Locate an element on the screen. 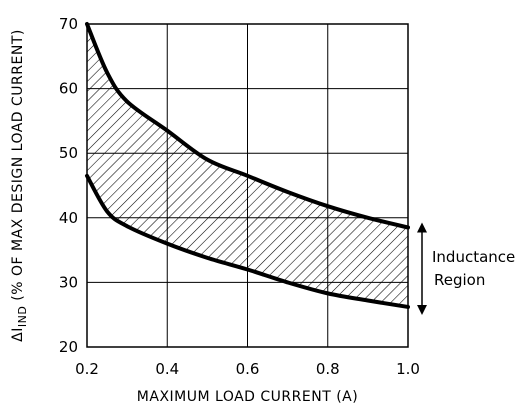  inductance-region-annotation: Inductance Region is located at coordinates (466, 268).